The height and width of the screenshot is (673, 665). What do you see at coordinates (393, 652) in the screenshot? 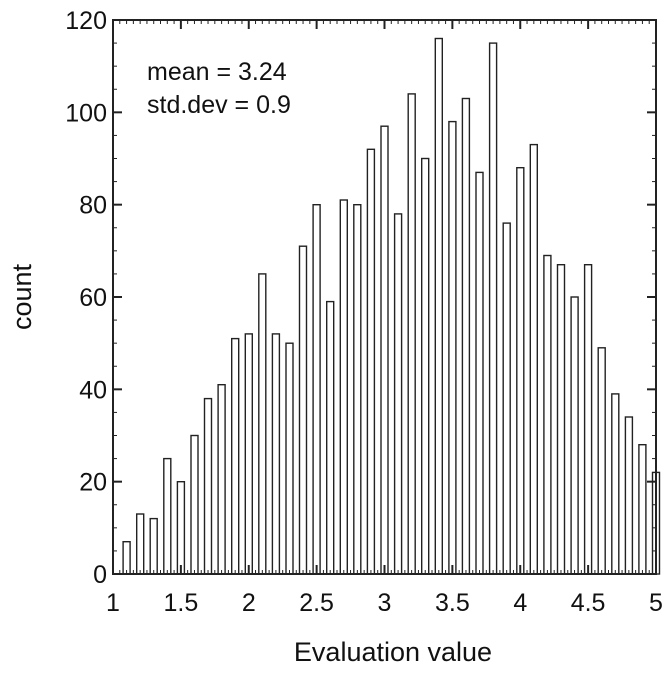
I see `x-axis-label: Evaluation value` at bounding box center [393, 652].